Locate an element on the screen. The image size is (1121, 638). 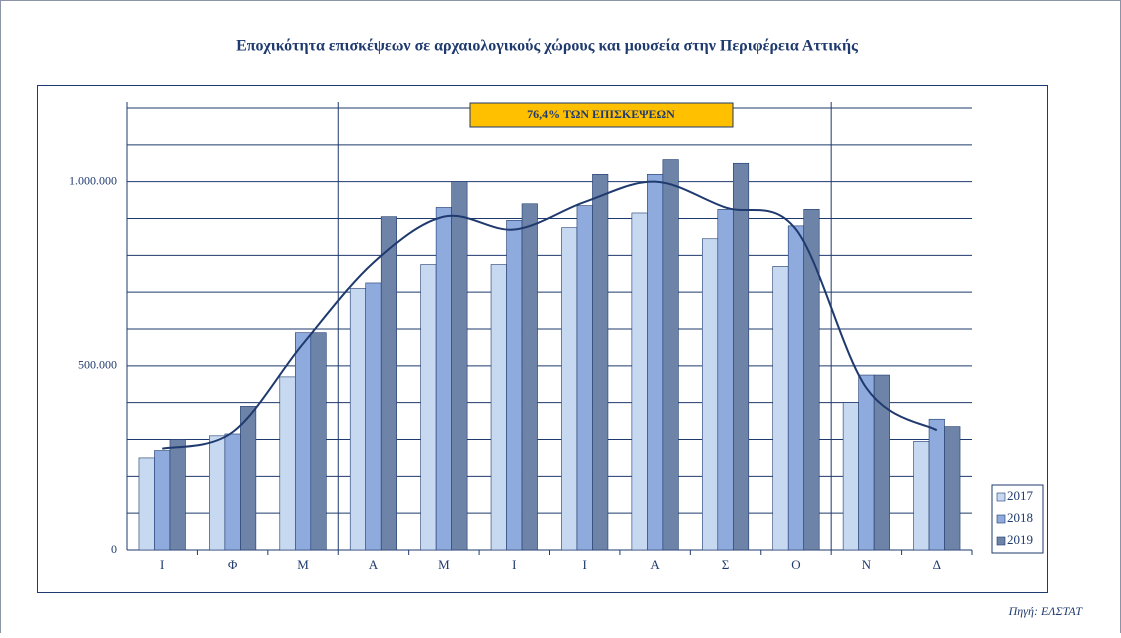
x-tick-label: Δ is located at coordinates (937, 564).